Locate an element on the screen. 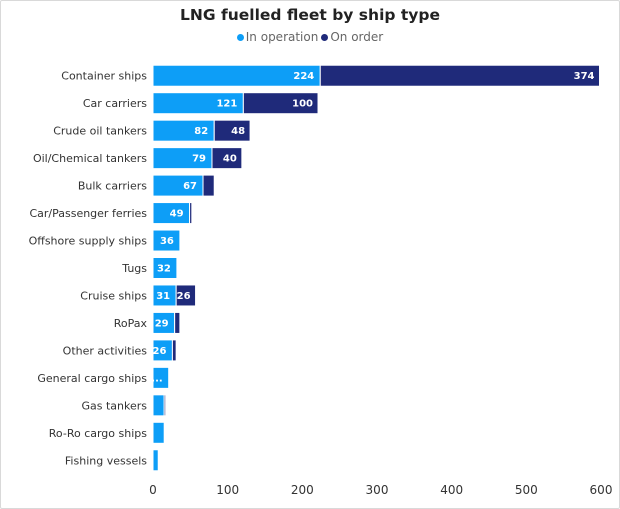 The height and width of the screenshot is (509, 620). data-label-in-operation-bulk-carriers: 67 is located at coordinates (190, 186).